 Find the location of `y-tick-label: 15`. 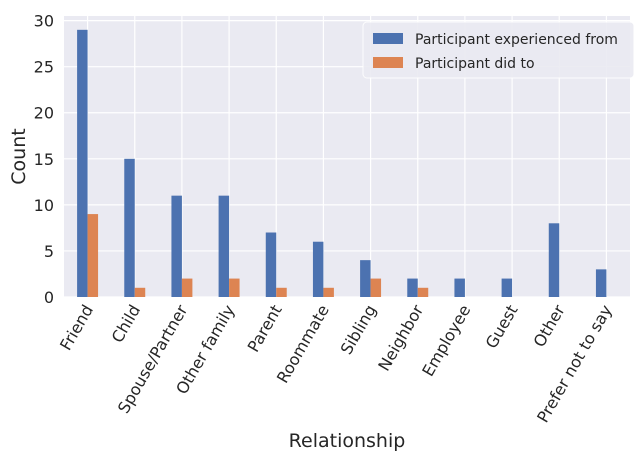

y-tick-label: 15 is located at coordinates (44, 159).